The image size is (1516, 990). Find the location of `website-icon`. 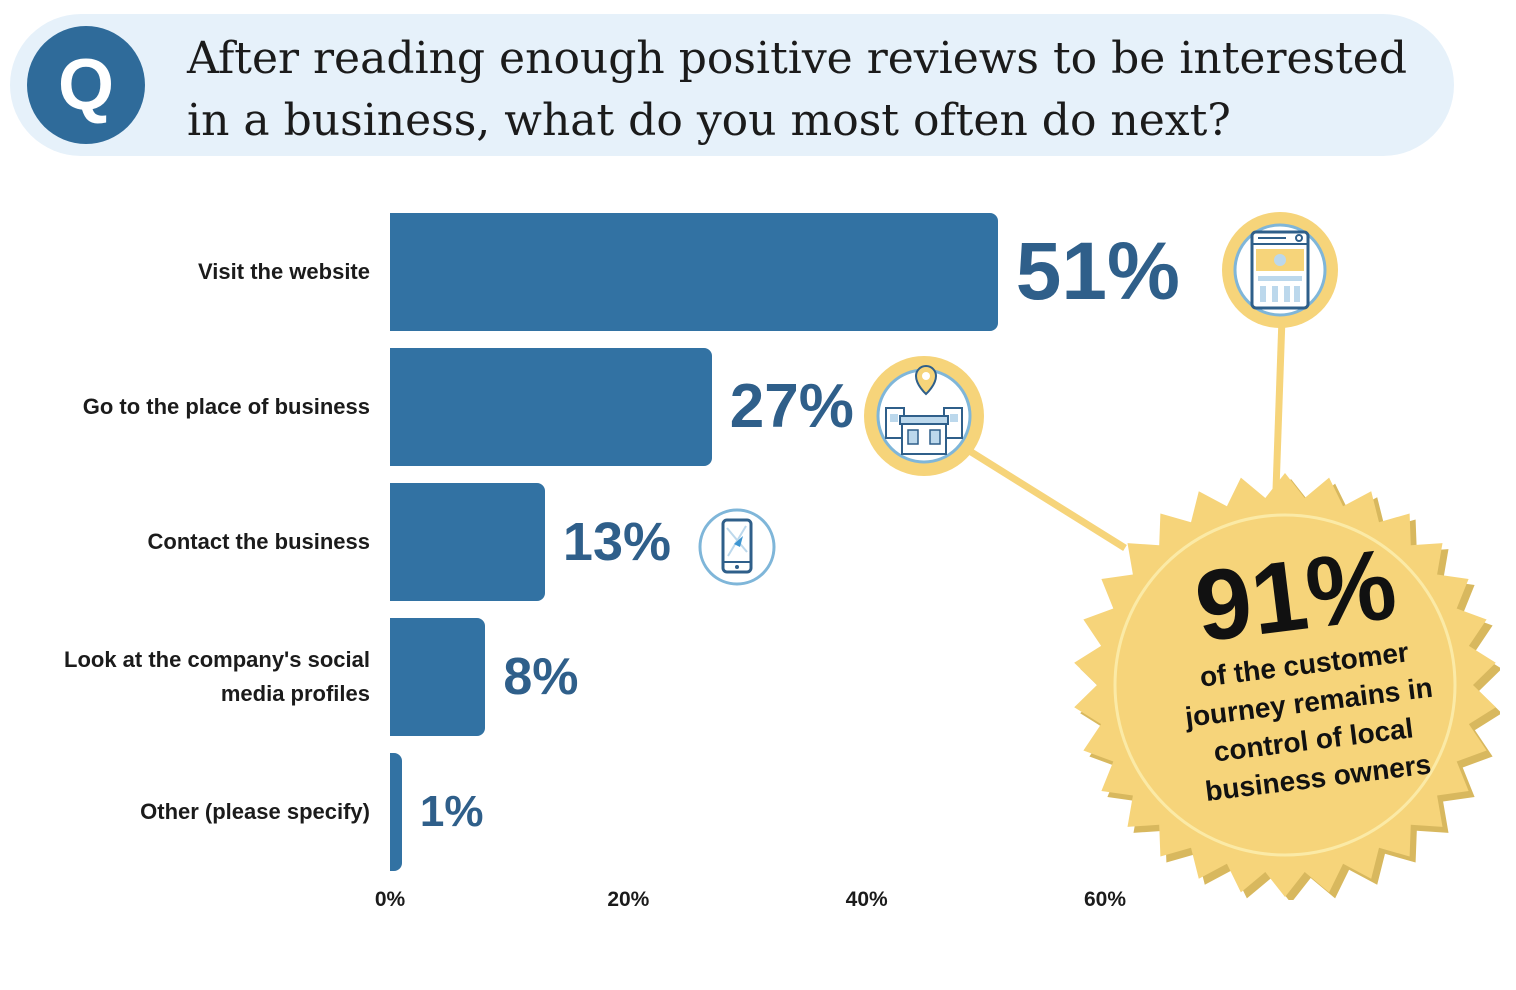

website-icon is located at coordinates (1280, 270).